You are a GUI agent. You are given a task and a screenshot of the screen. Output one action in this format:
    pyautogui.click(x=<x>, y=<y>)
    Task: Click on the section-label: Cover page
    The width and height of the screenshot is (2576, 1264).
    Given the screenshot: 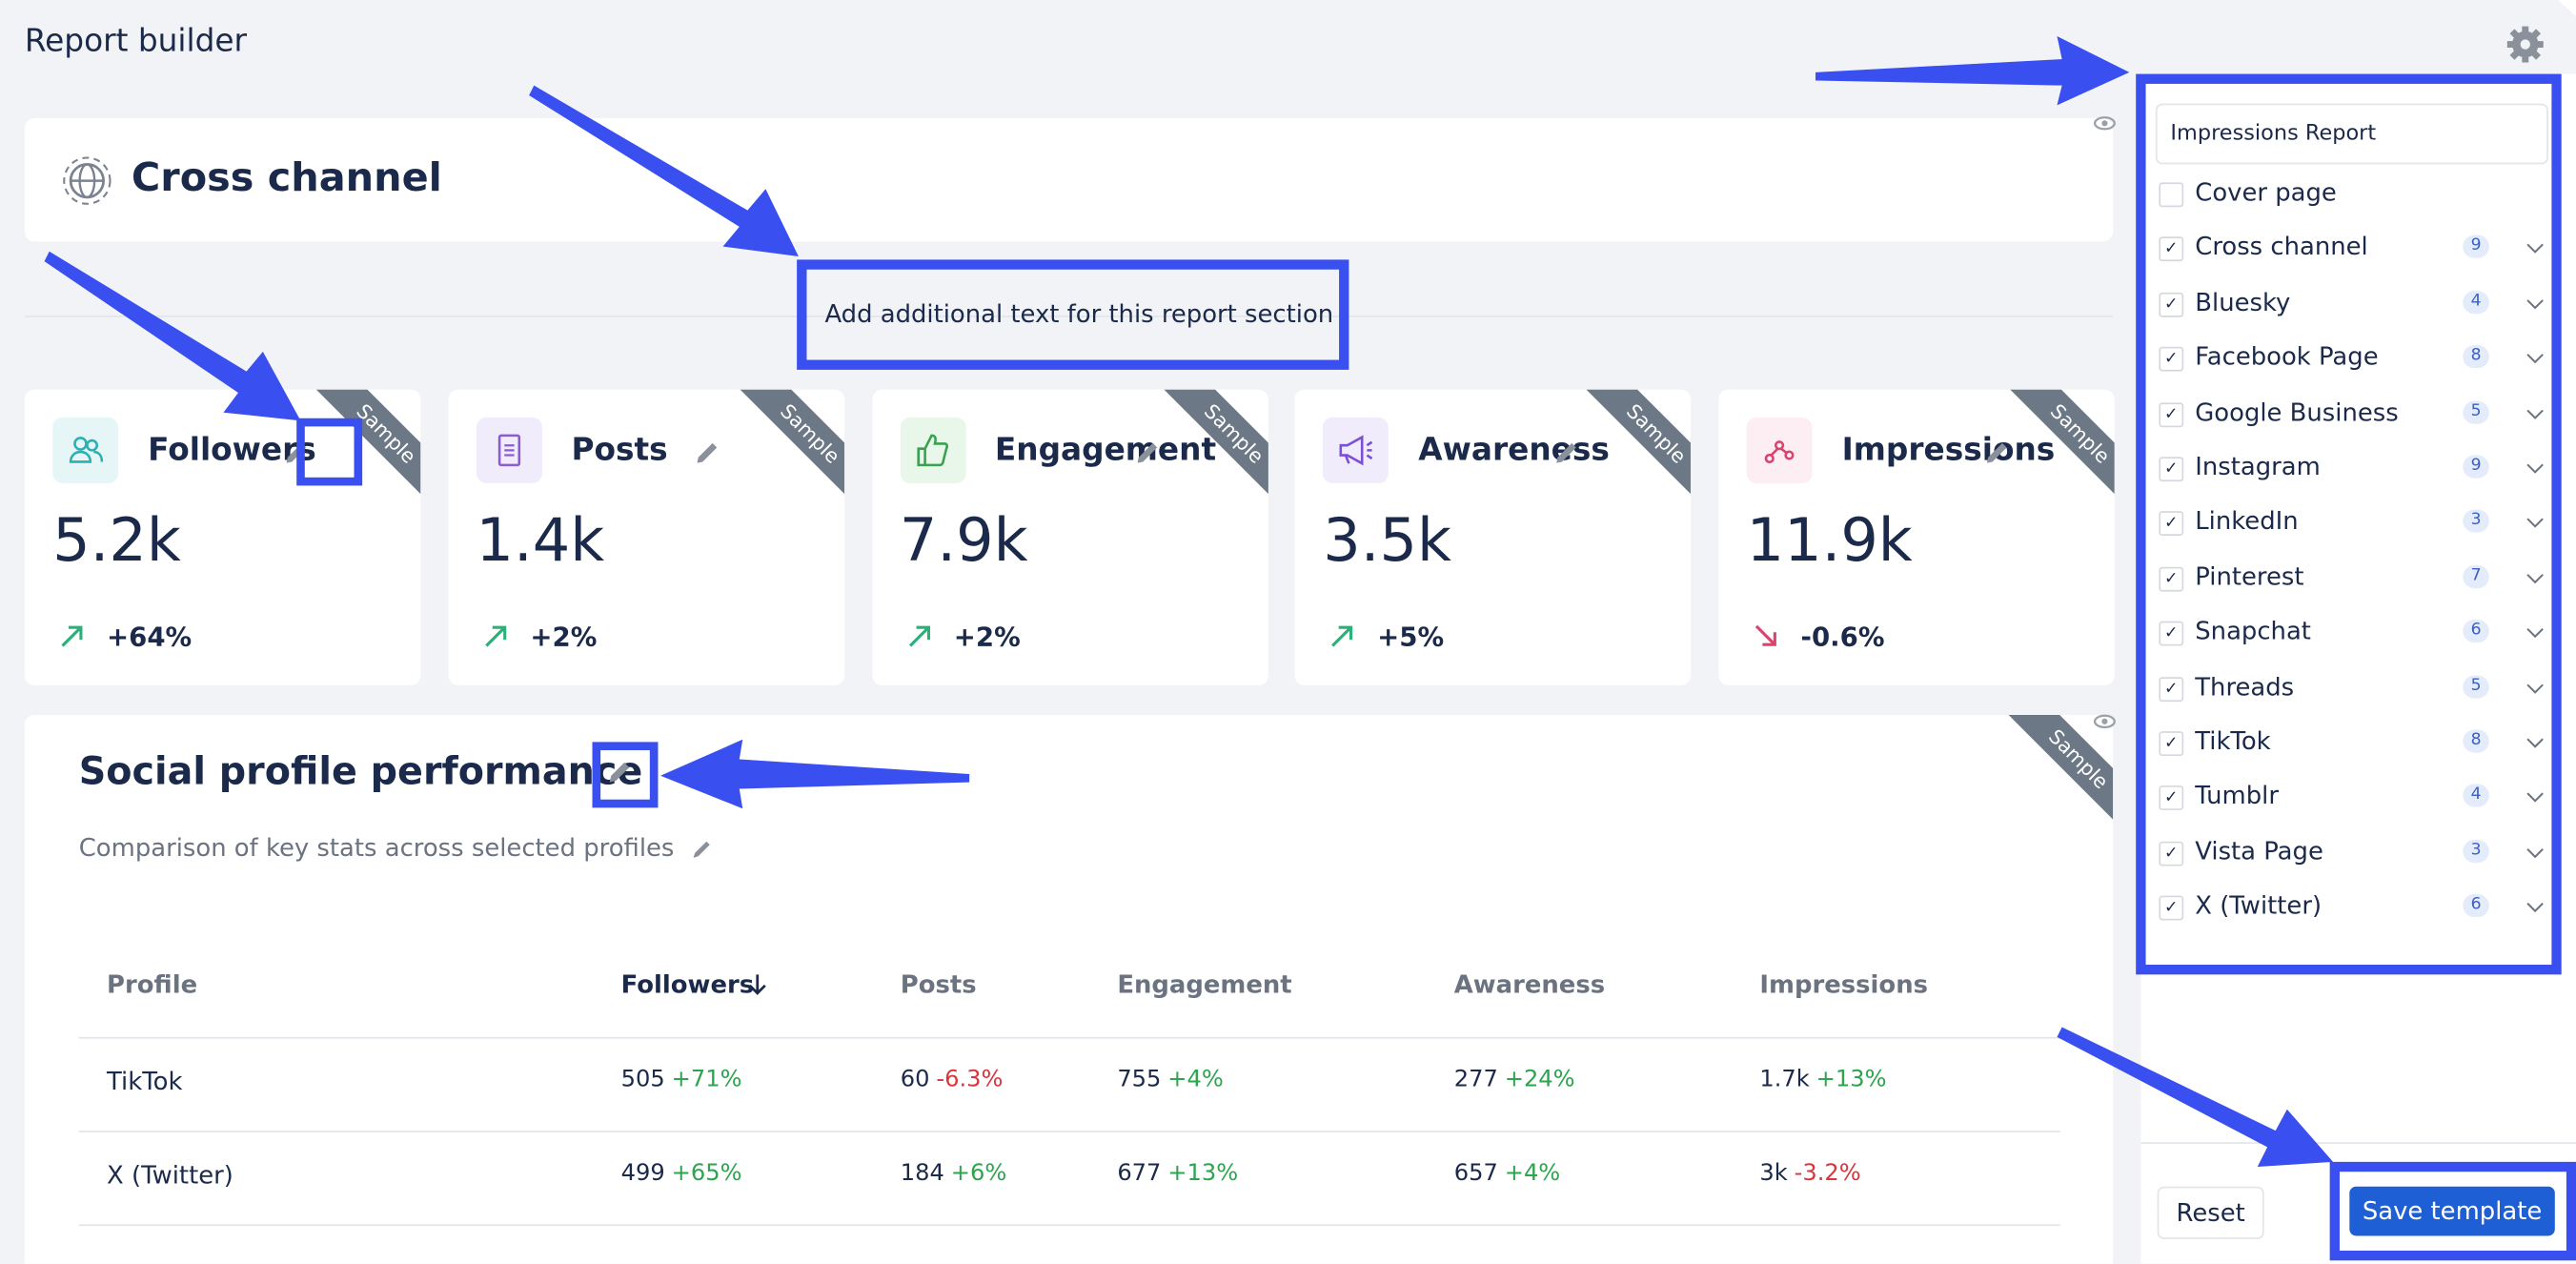 What is the action you would take?
    pyautogui.click(x=2266, y=193)
    